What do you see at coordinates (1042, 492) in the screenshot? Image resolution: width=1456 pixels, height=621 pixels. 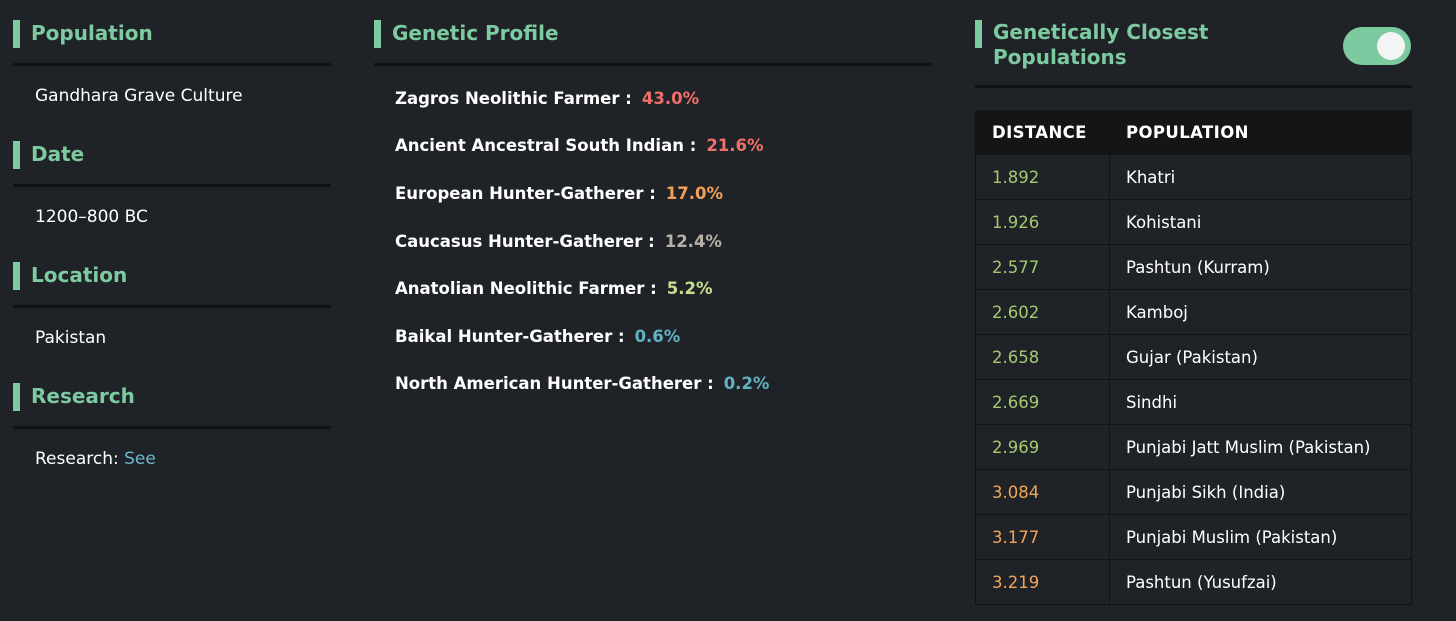 I see `distance-cell: 3.084` at bounding box center [1042, 492].